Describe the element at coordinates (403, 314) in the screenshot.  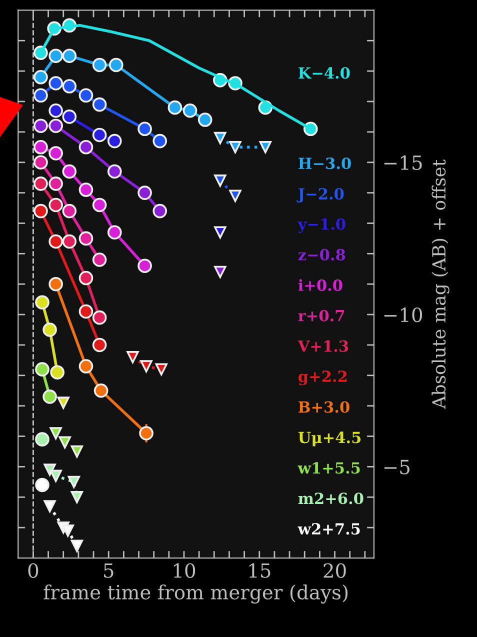
I see `y-tick-label: −10` at that location.